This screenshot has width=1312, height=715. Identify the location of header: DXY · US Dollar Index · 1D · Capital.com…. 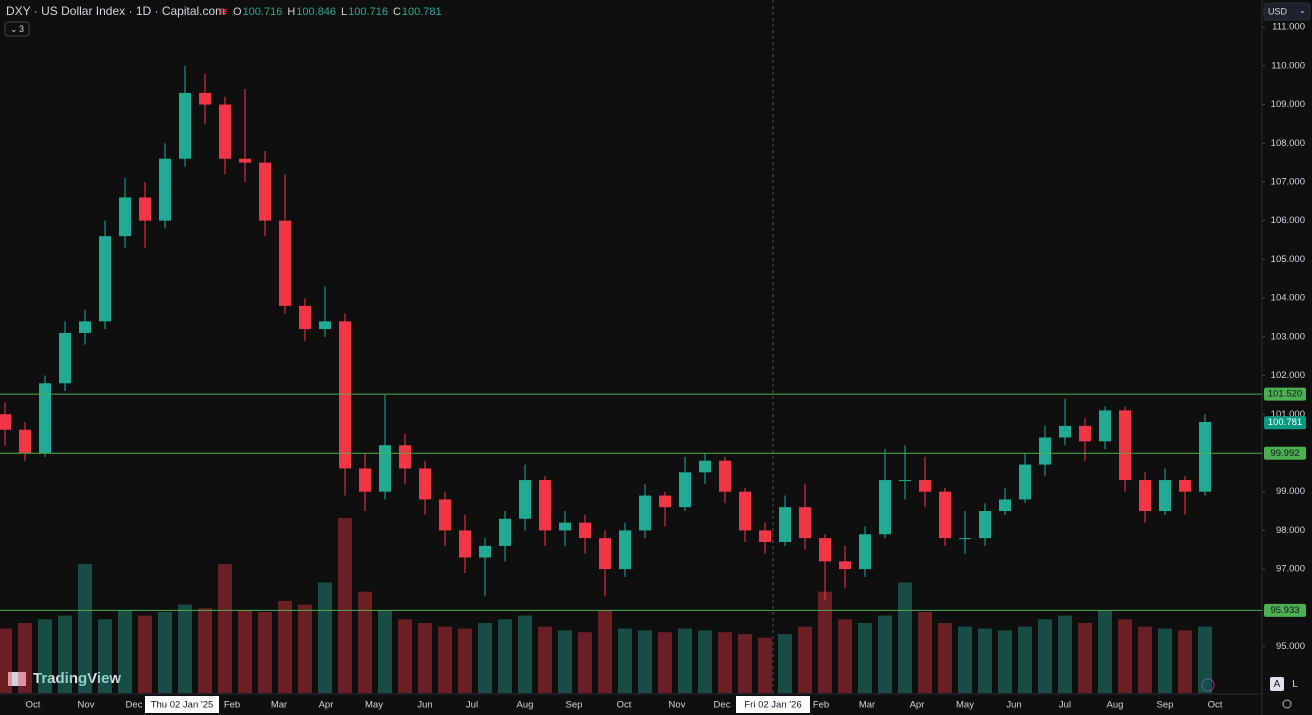
(224, 11).